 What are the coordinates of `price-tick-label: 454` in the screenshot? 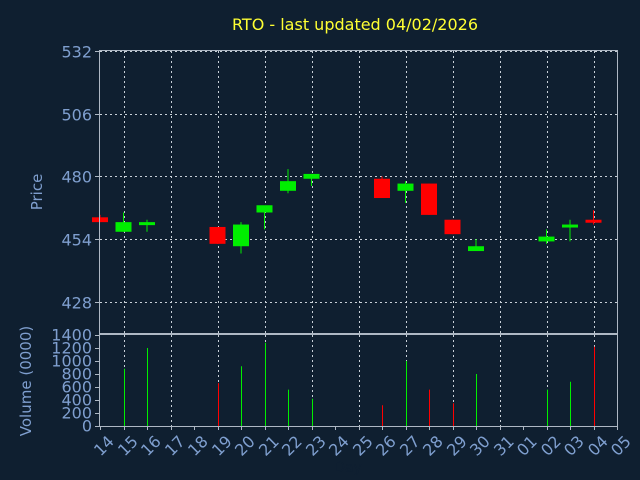 It's located at (76, 240).